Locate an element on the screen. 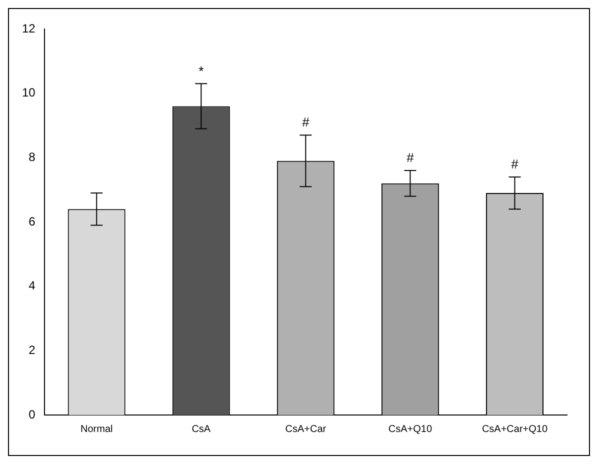  x-tick-label: CsA+Q10 is located at coordinates (410, 429).